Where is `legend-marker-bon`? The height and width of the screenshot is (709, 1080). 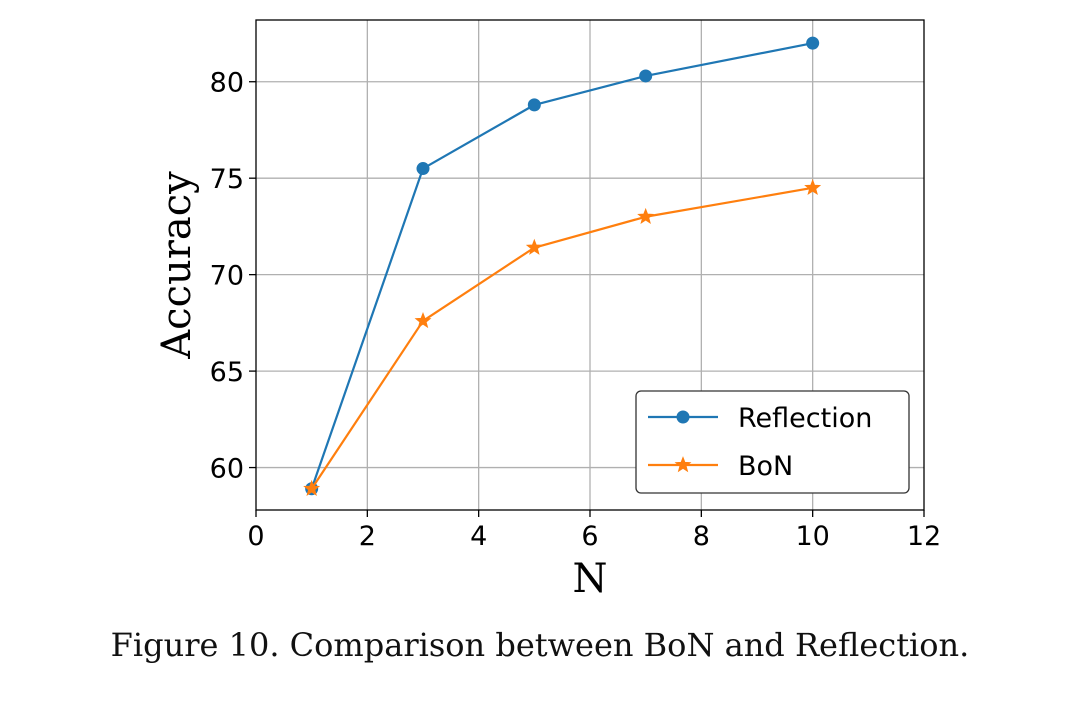
legend-marker-bon is located at coordinates (683, 464).